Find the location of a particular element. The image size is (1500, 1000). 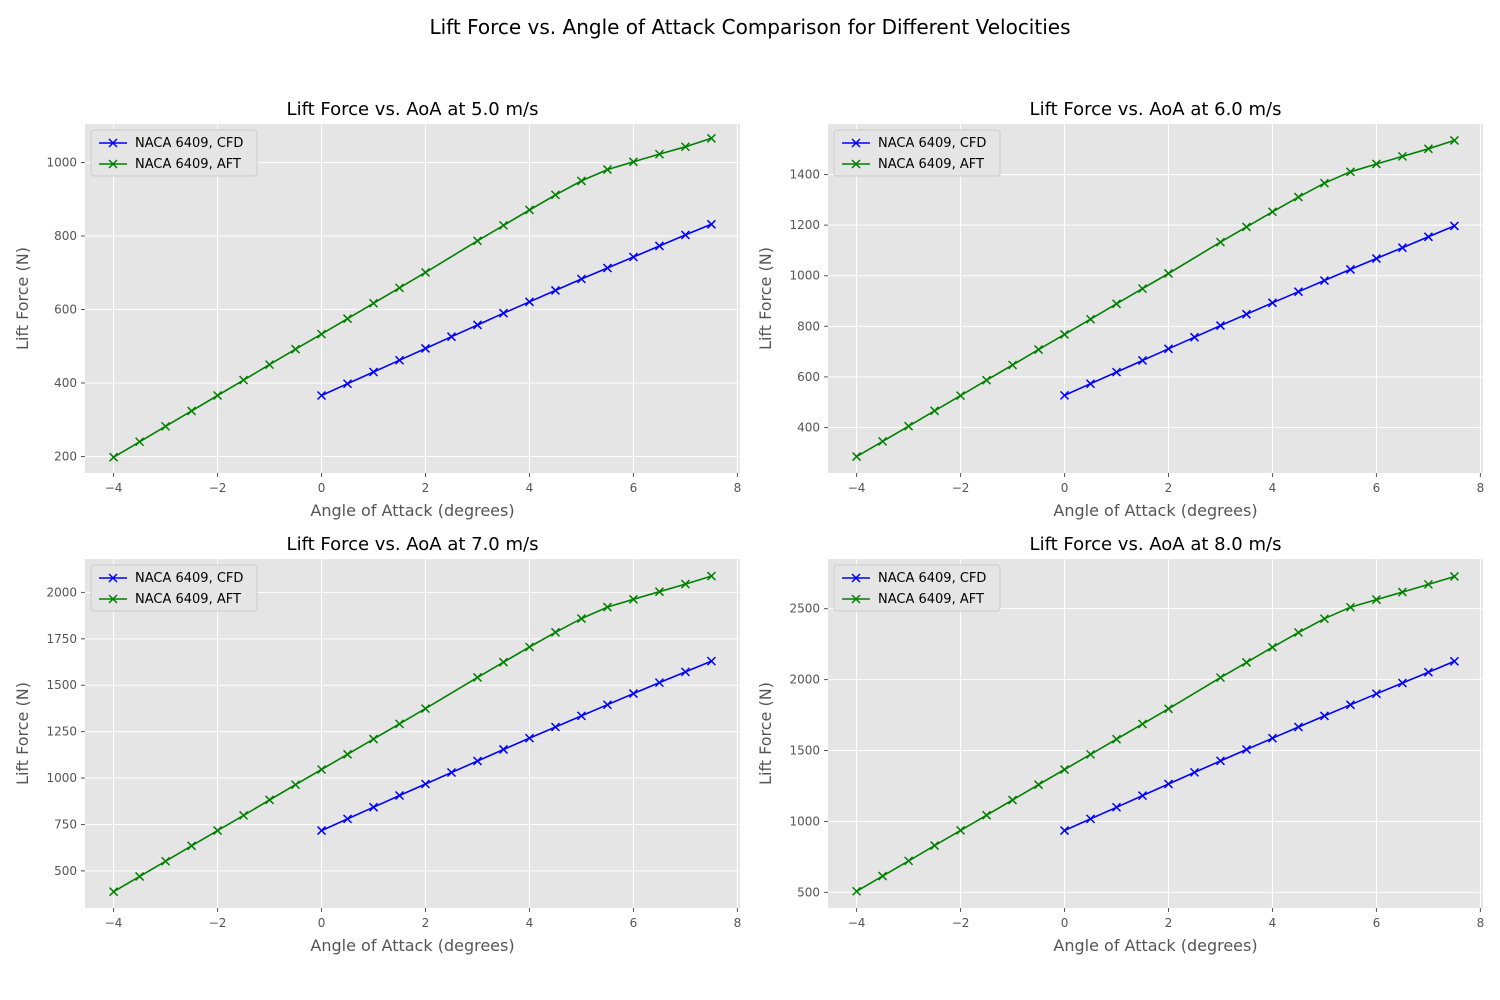

x-tick-label: 0 is located at coordinates (322, 923).